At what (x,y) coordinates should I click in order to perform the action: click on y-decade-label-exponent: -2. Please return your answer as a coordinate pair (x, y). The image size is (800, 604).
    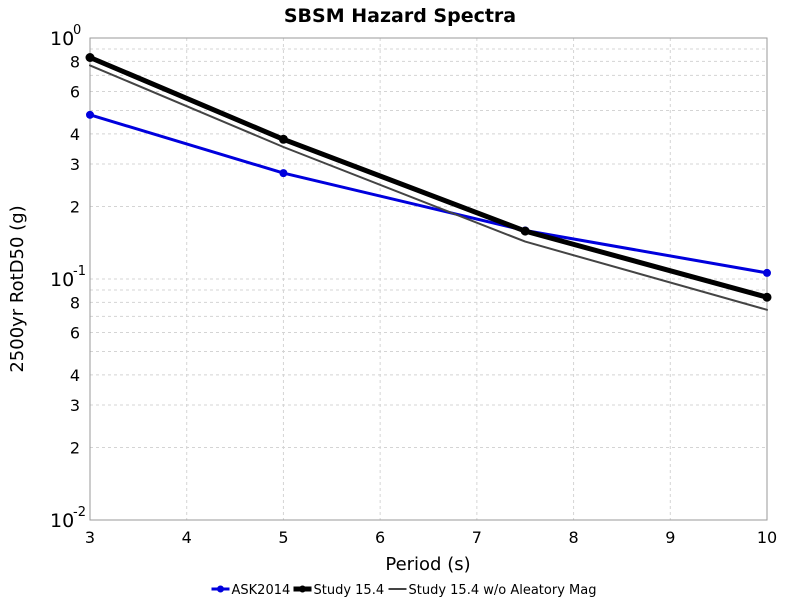
    Looking at the image, I should click on (79, 512).